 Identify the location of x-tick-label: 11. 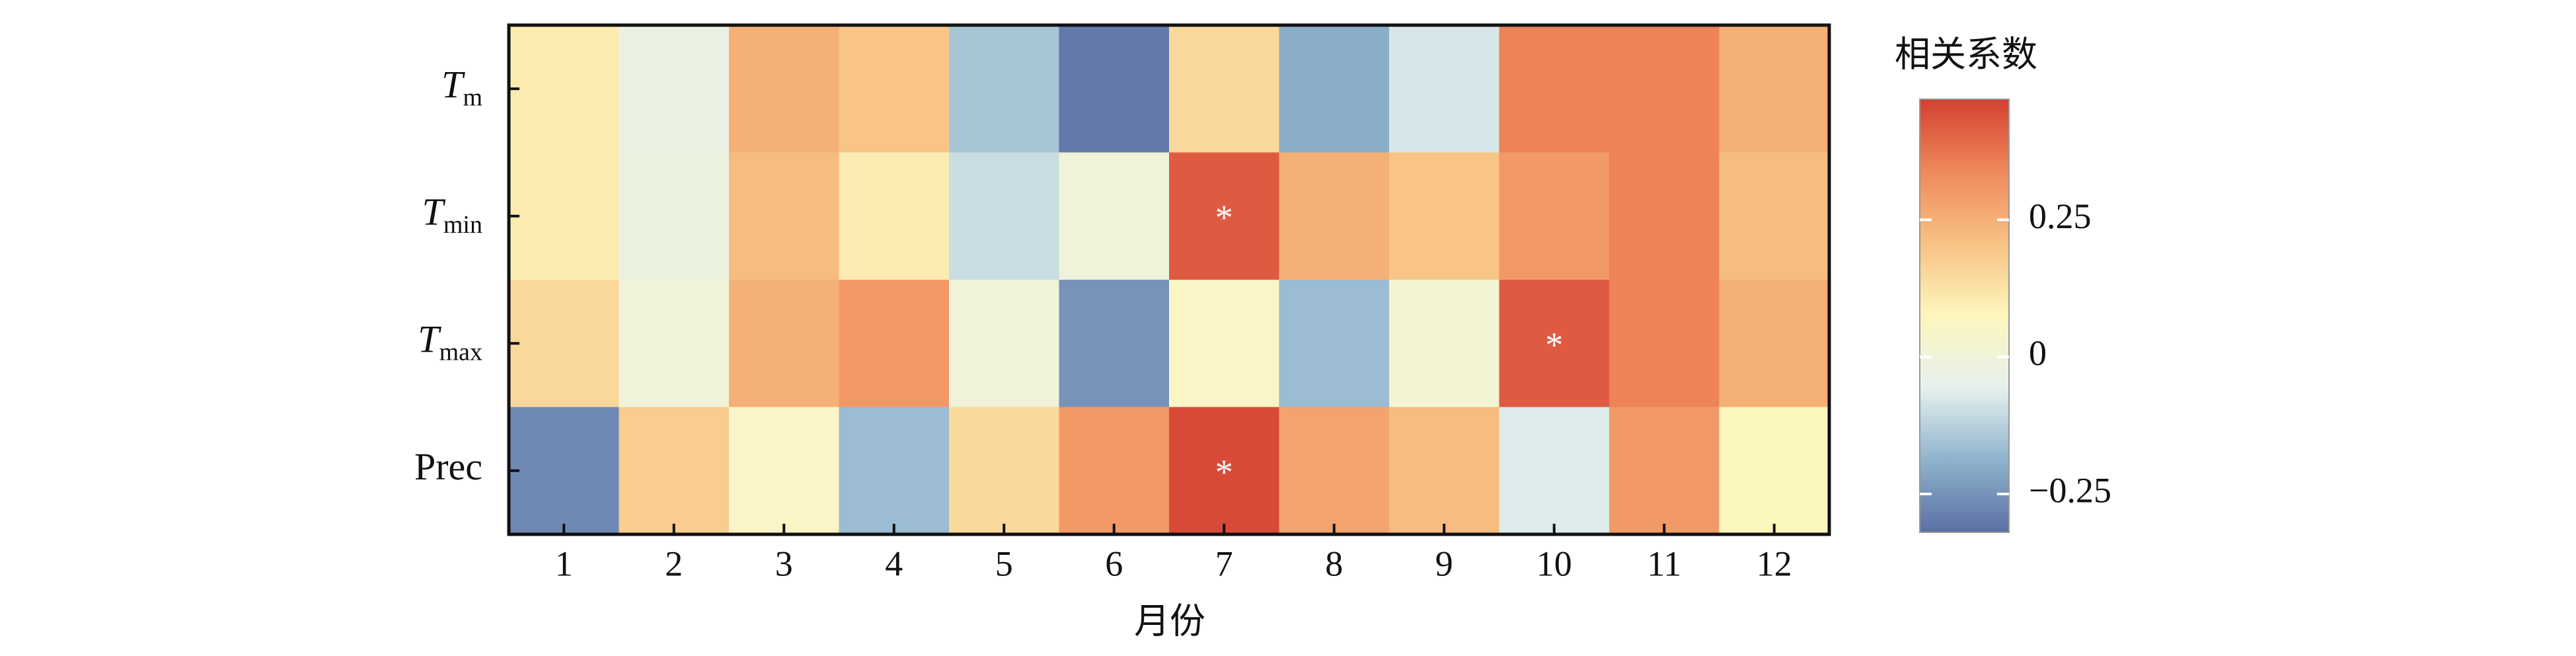
(1664, 563).